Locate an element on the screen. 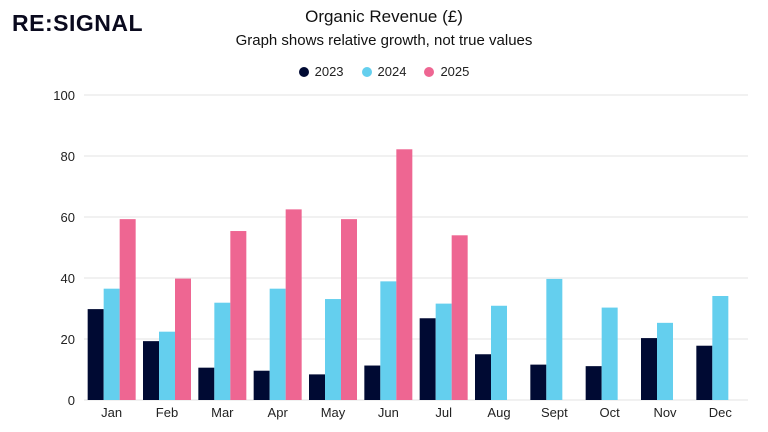  bar-2023-mar is located at coordinates (206, 383).